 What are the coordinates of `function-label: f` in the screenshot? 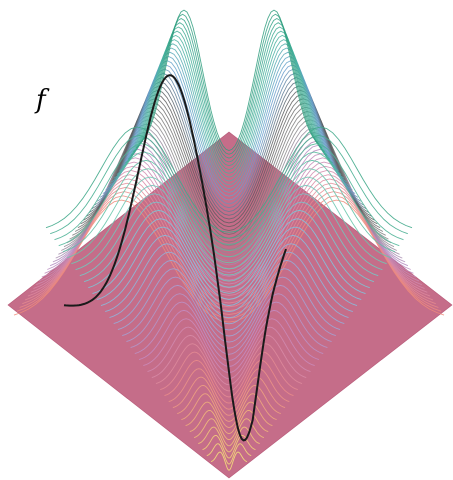 It's located at (42, 100).